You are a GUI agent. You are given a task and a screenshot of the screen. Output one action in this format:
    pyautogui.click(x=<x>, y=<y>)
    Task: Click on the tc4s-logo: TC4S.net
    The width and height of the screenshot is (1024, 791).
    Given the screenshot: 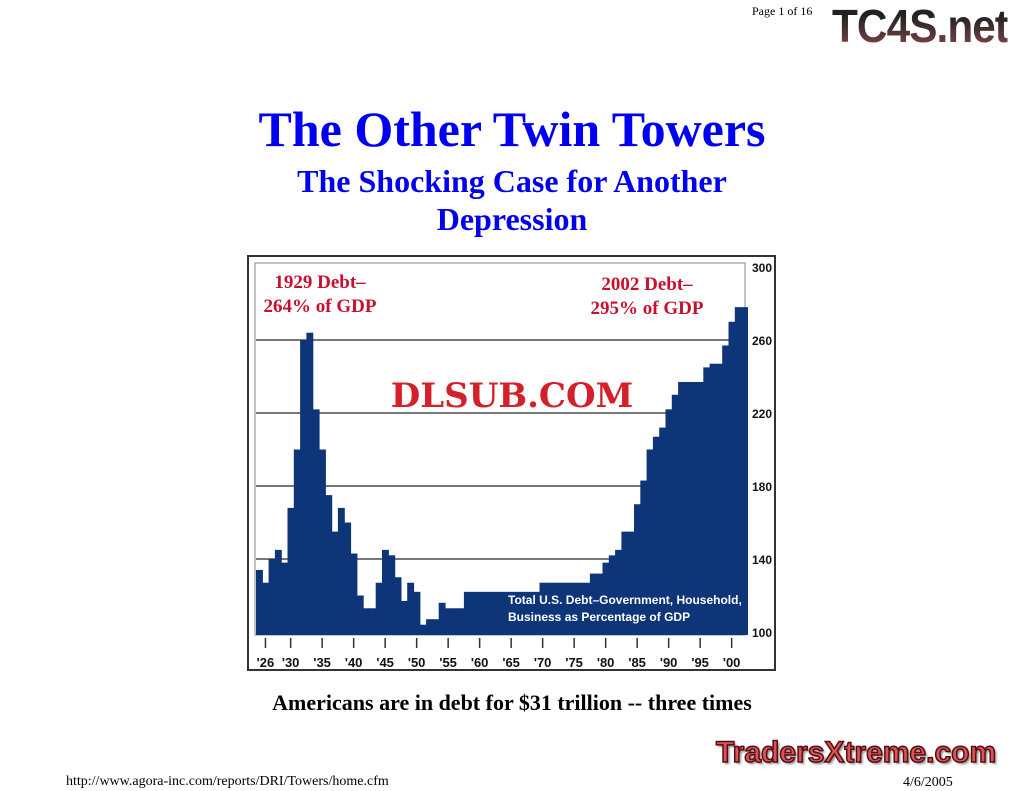 What is the action you would take?
    pyautogui.click(x=920, y=26)
    